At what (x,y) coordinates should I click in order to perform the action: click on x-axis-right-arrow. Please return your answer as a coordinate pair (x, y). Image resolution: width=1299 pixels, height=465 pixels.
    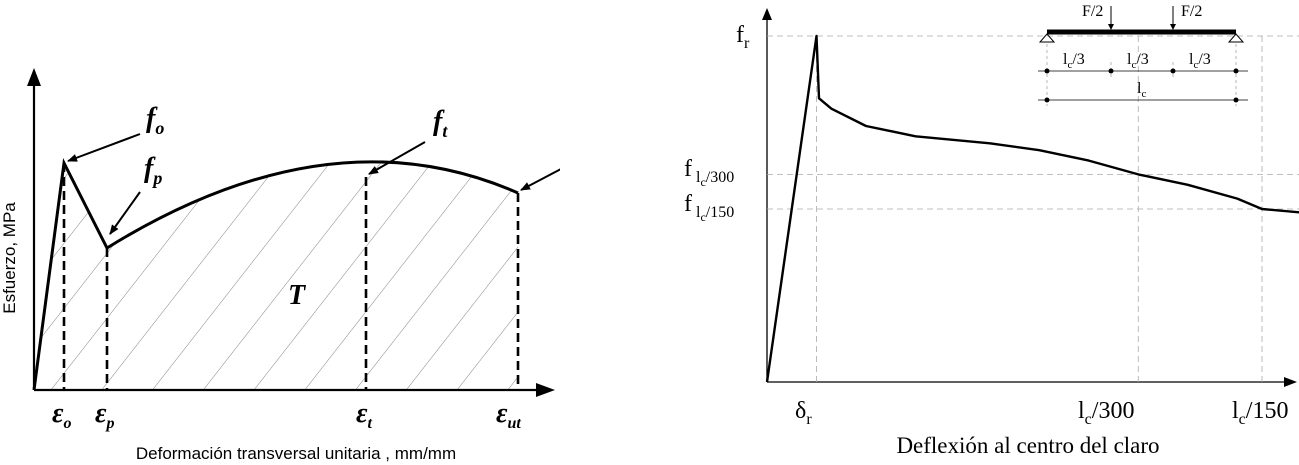
    Looking at the image, I should click on (1290, 382).